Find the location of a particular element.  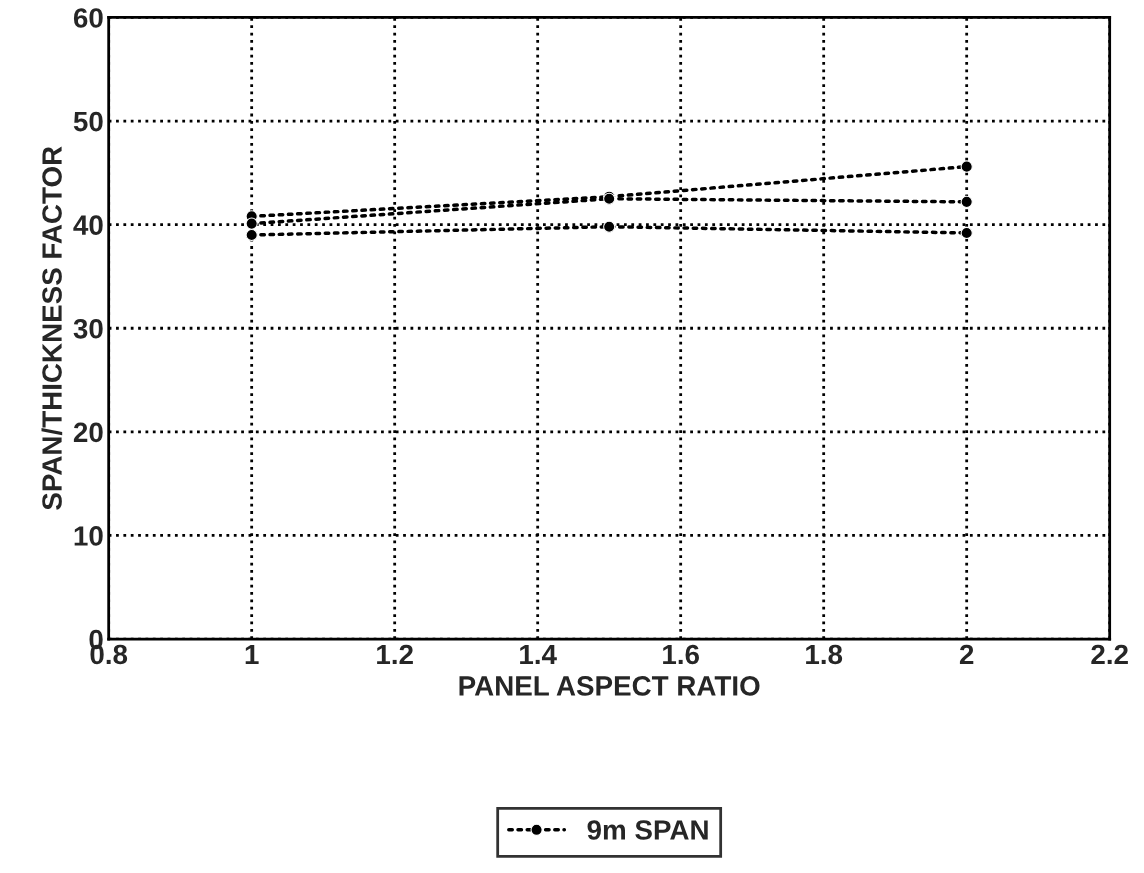

x-tick-label: 1.8 is located at coordinates (824, 654).